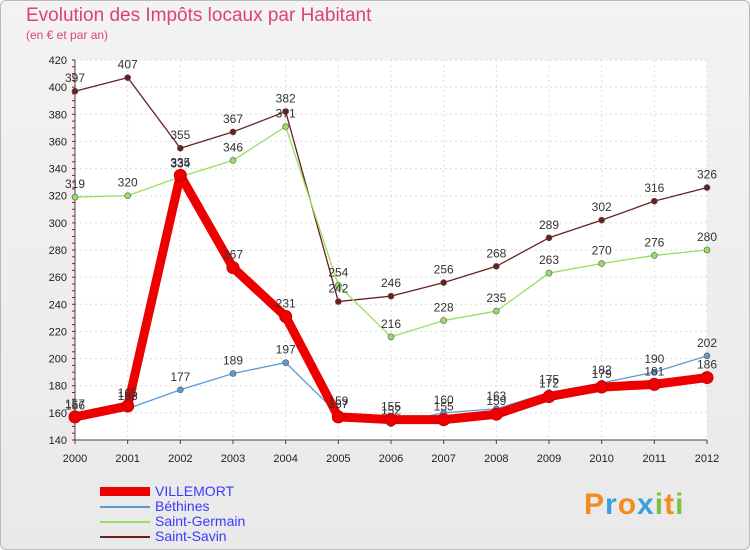 This screenshot has height=550, width=750. Describe the element at coordinates (549, 459) in the screenshot. I see `x-tick-label: 2009` at that location.